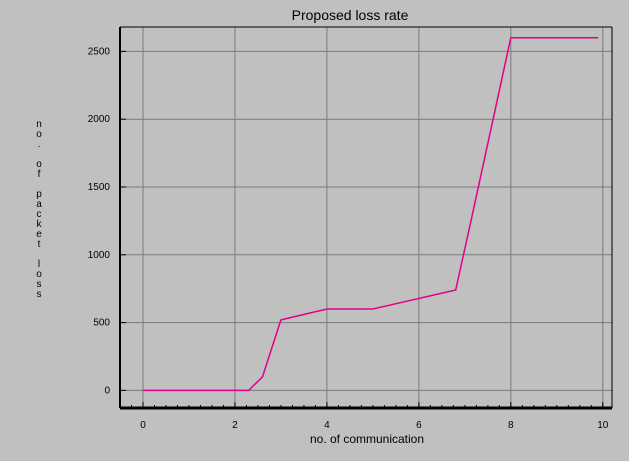  I want to click on y-axis-label-char: a, so click(39, 204).